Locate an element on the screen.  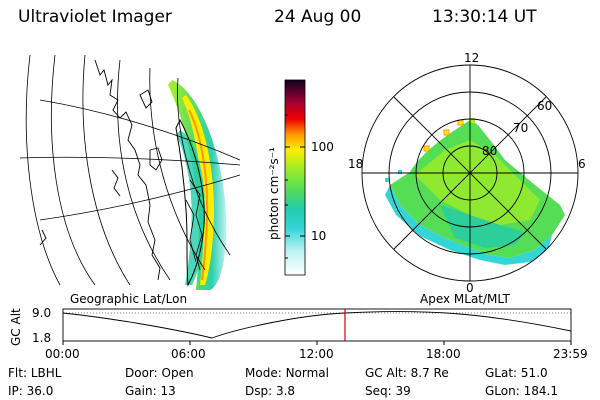
status-glon: GLon: 184.1 is located at coordinates (521, 391).